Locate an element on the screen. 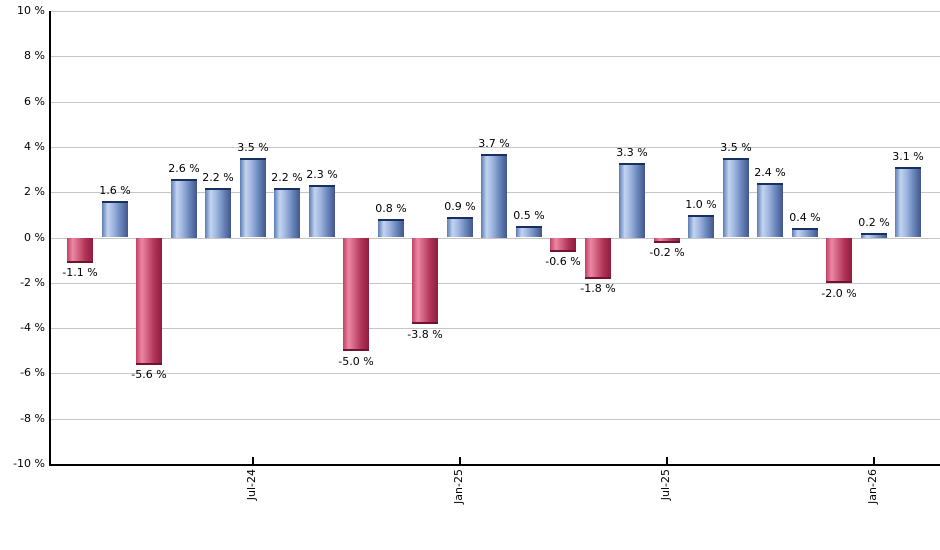 This screenshot has width=940, height=550. y-axis-tick-label: -10 % is located at coordinates (29, 463).